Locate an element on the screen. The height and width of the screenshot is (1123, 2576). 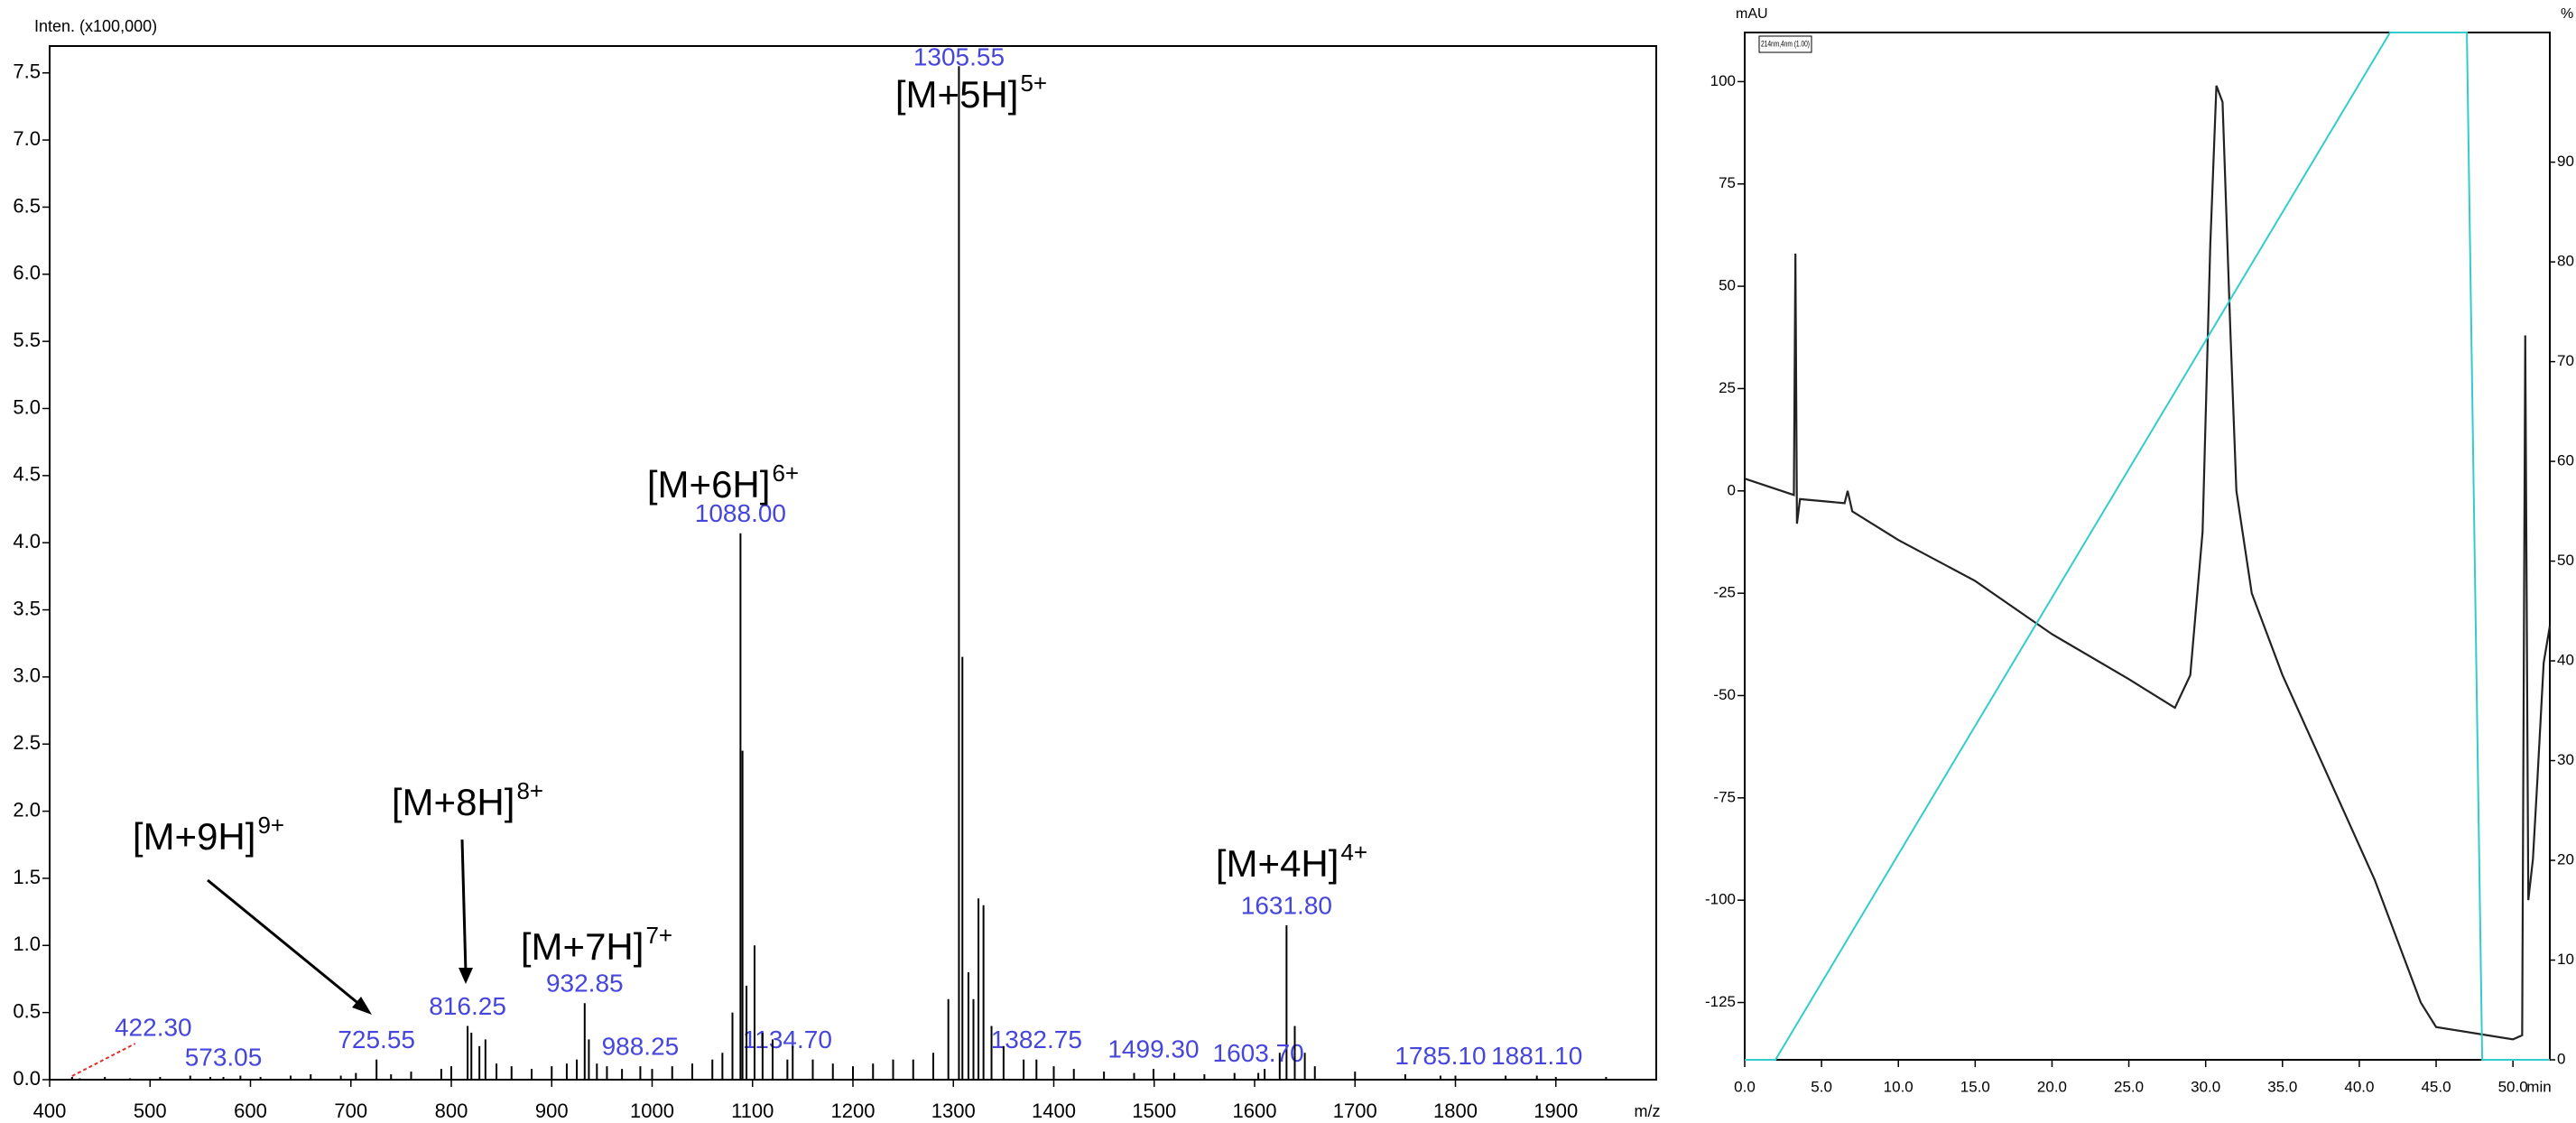
peak-label: 932.85 is located at coordinates (585, 984).